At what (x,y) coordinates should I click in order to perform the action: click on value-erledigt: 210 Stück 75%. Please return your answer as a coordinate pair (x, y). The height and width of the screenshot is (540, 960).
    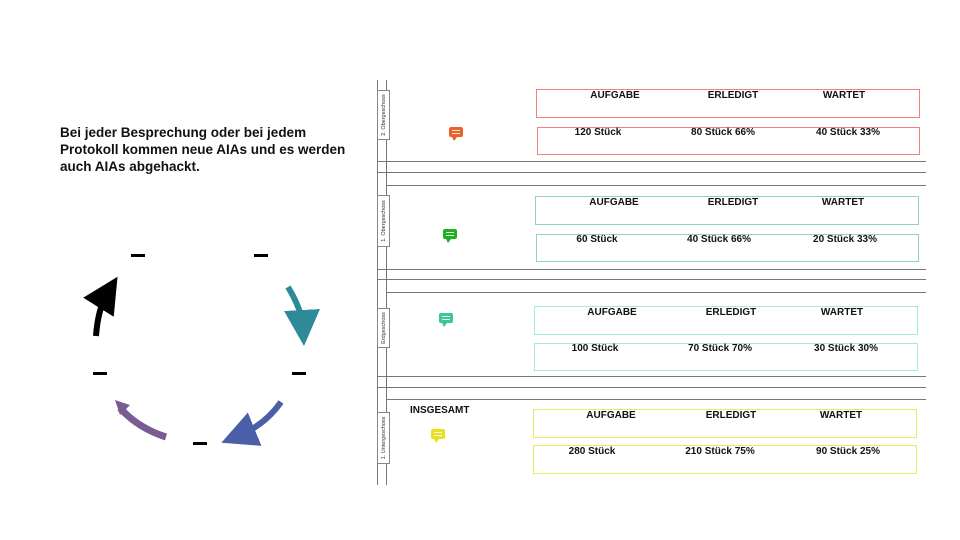
    Looking at the image, I should click on (720, 451).